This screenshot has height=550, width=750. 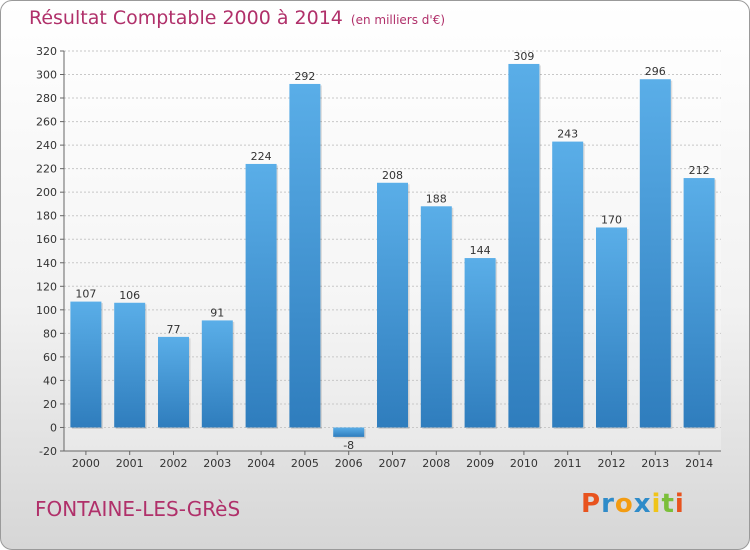 What do you see at coordinates (130, 463) in the screenshot?
I see `x-tick-label: 2001` at bounding box center [130, 463].